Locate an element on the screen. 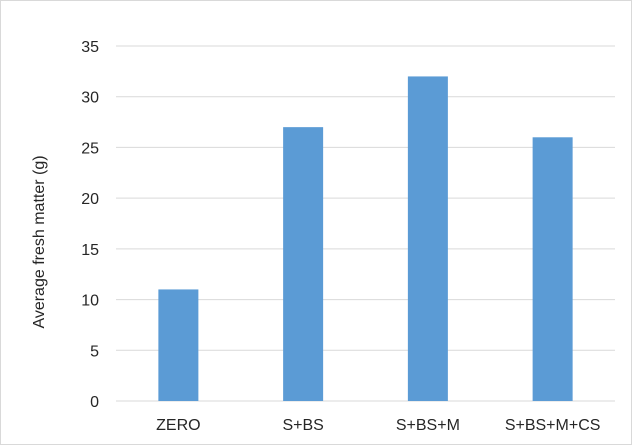  y-tick-label: 30 is located at coordinates (90, 98).